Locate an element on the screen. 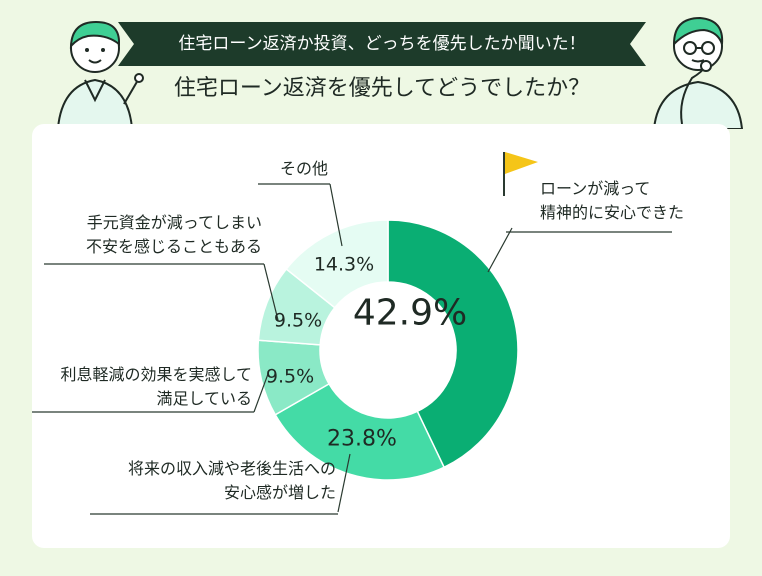 The height and width of the screenshot is (576, 762). slice-label-3-line-1: 不安を感じることもある is located at coordinates (174, 246).